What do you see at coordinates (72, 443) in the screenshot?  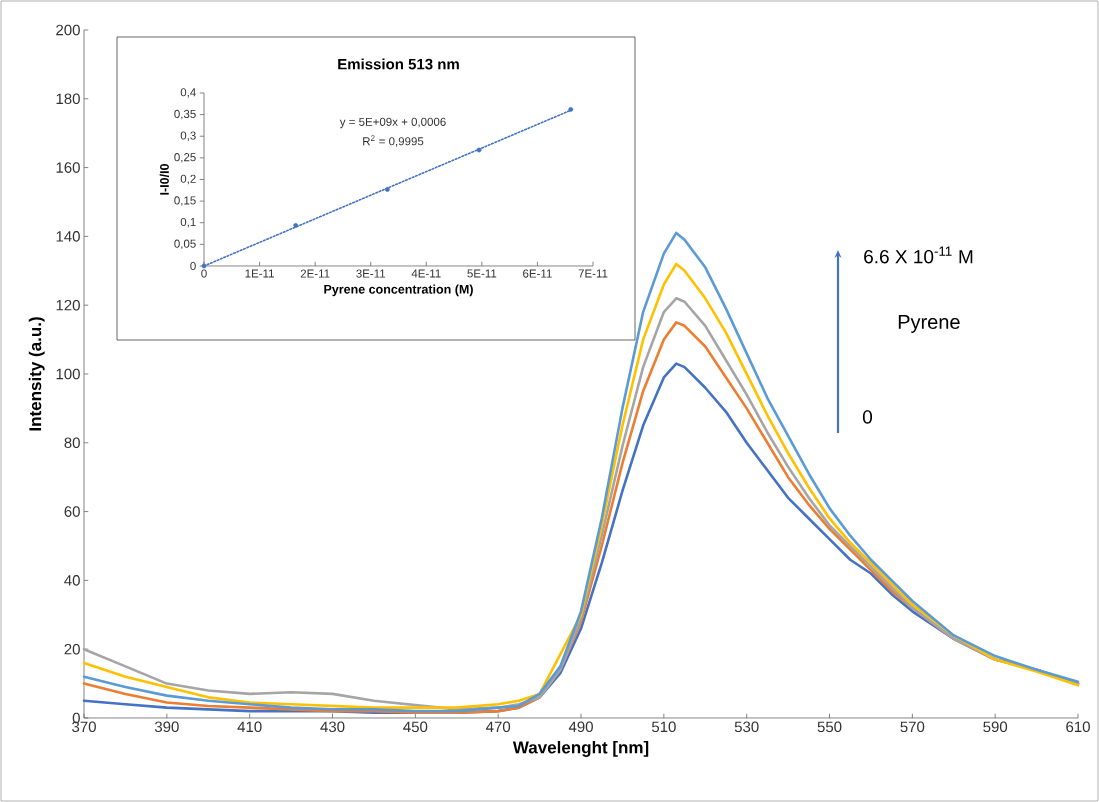 I see `y-tick-label: 80` at bounding box center [72, 443].